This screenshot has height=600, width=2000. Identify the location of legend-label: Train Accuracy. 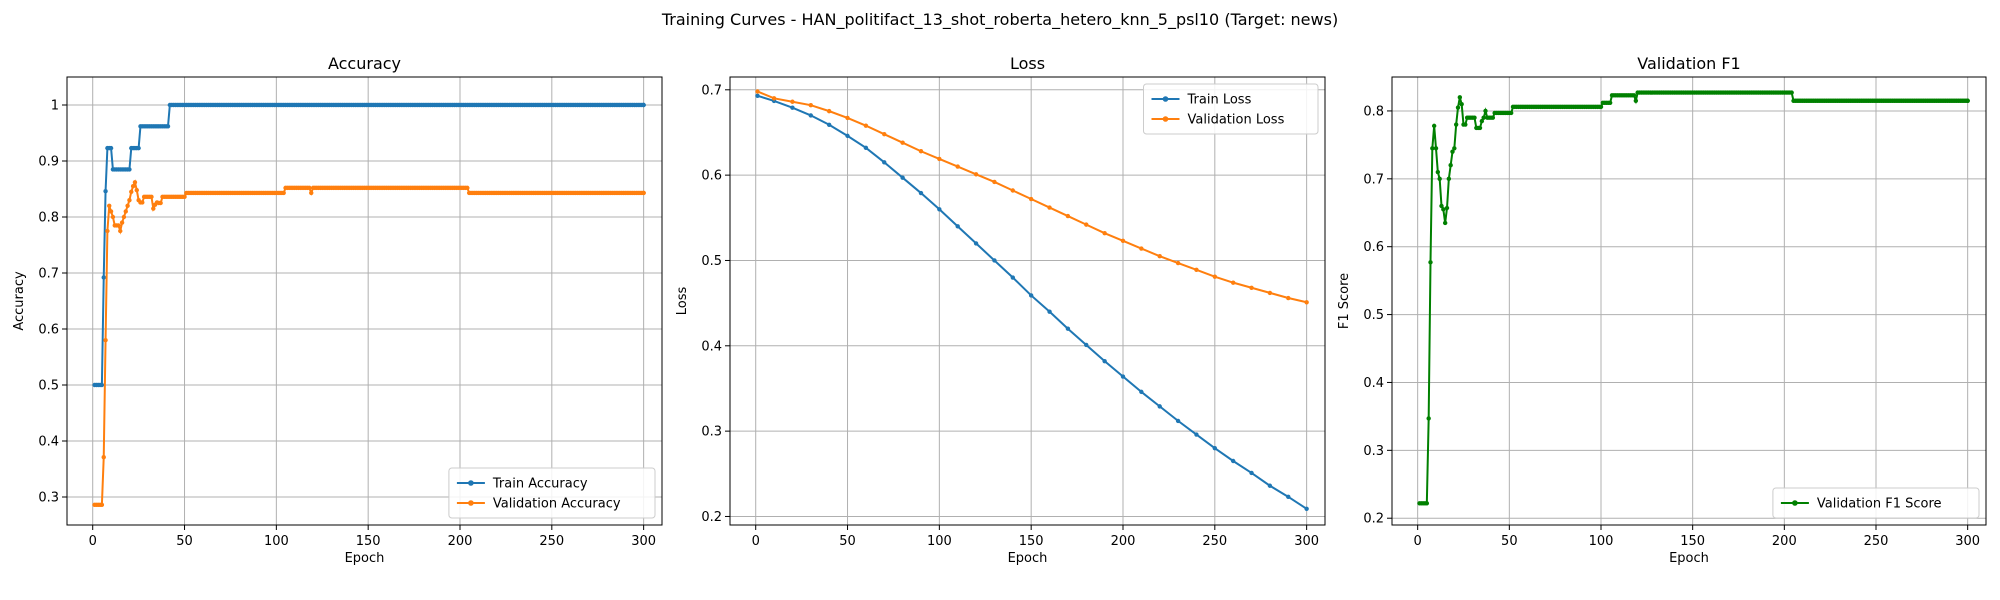
(540, 484).